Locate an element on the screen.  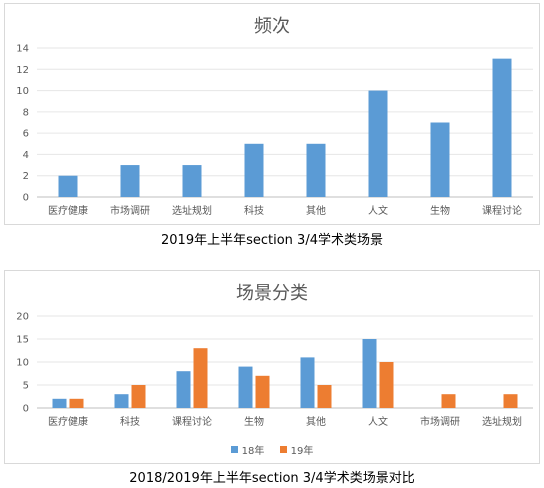
legend-item: 19年 is located at coordinates (296, 449).